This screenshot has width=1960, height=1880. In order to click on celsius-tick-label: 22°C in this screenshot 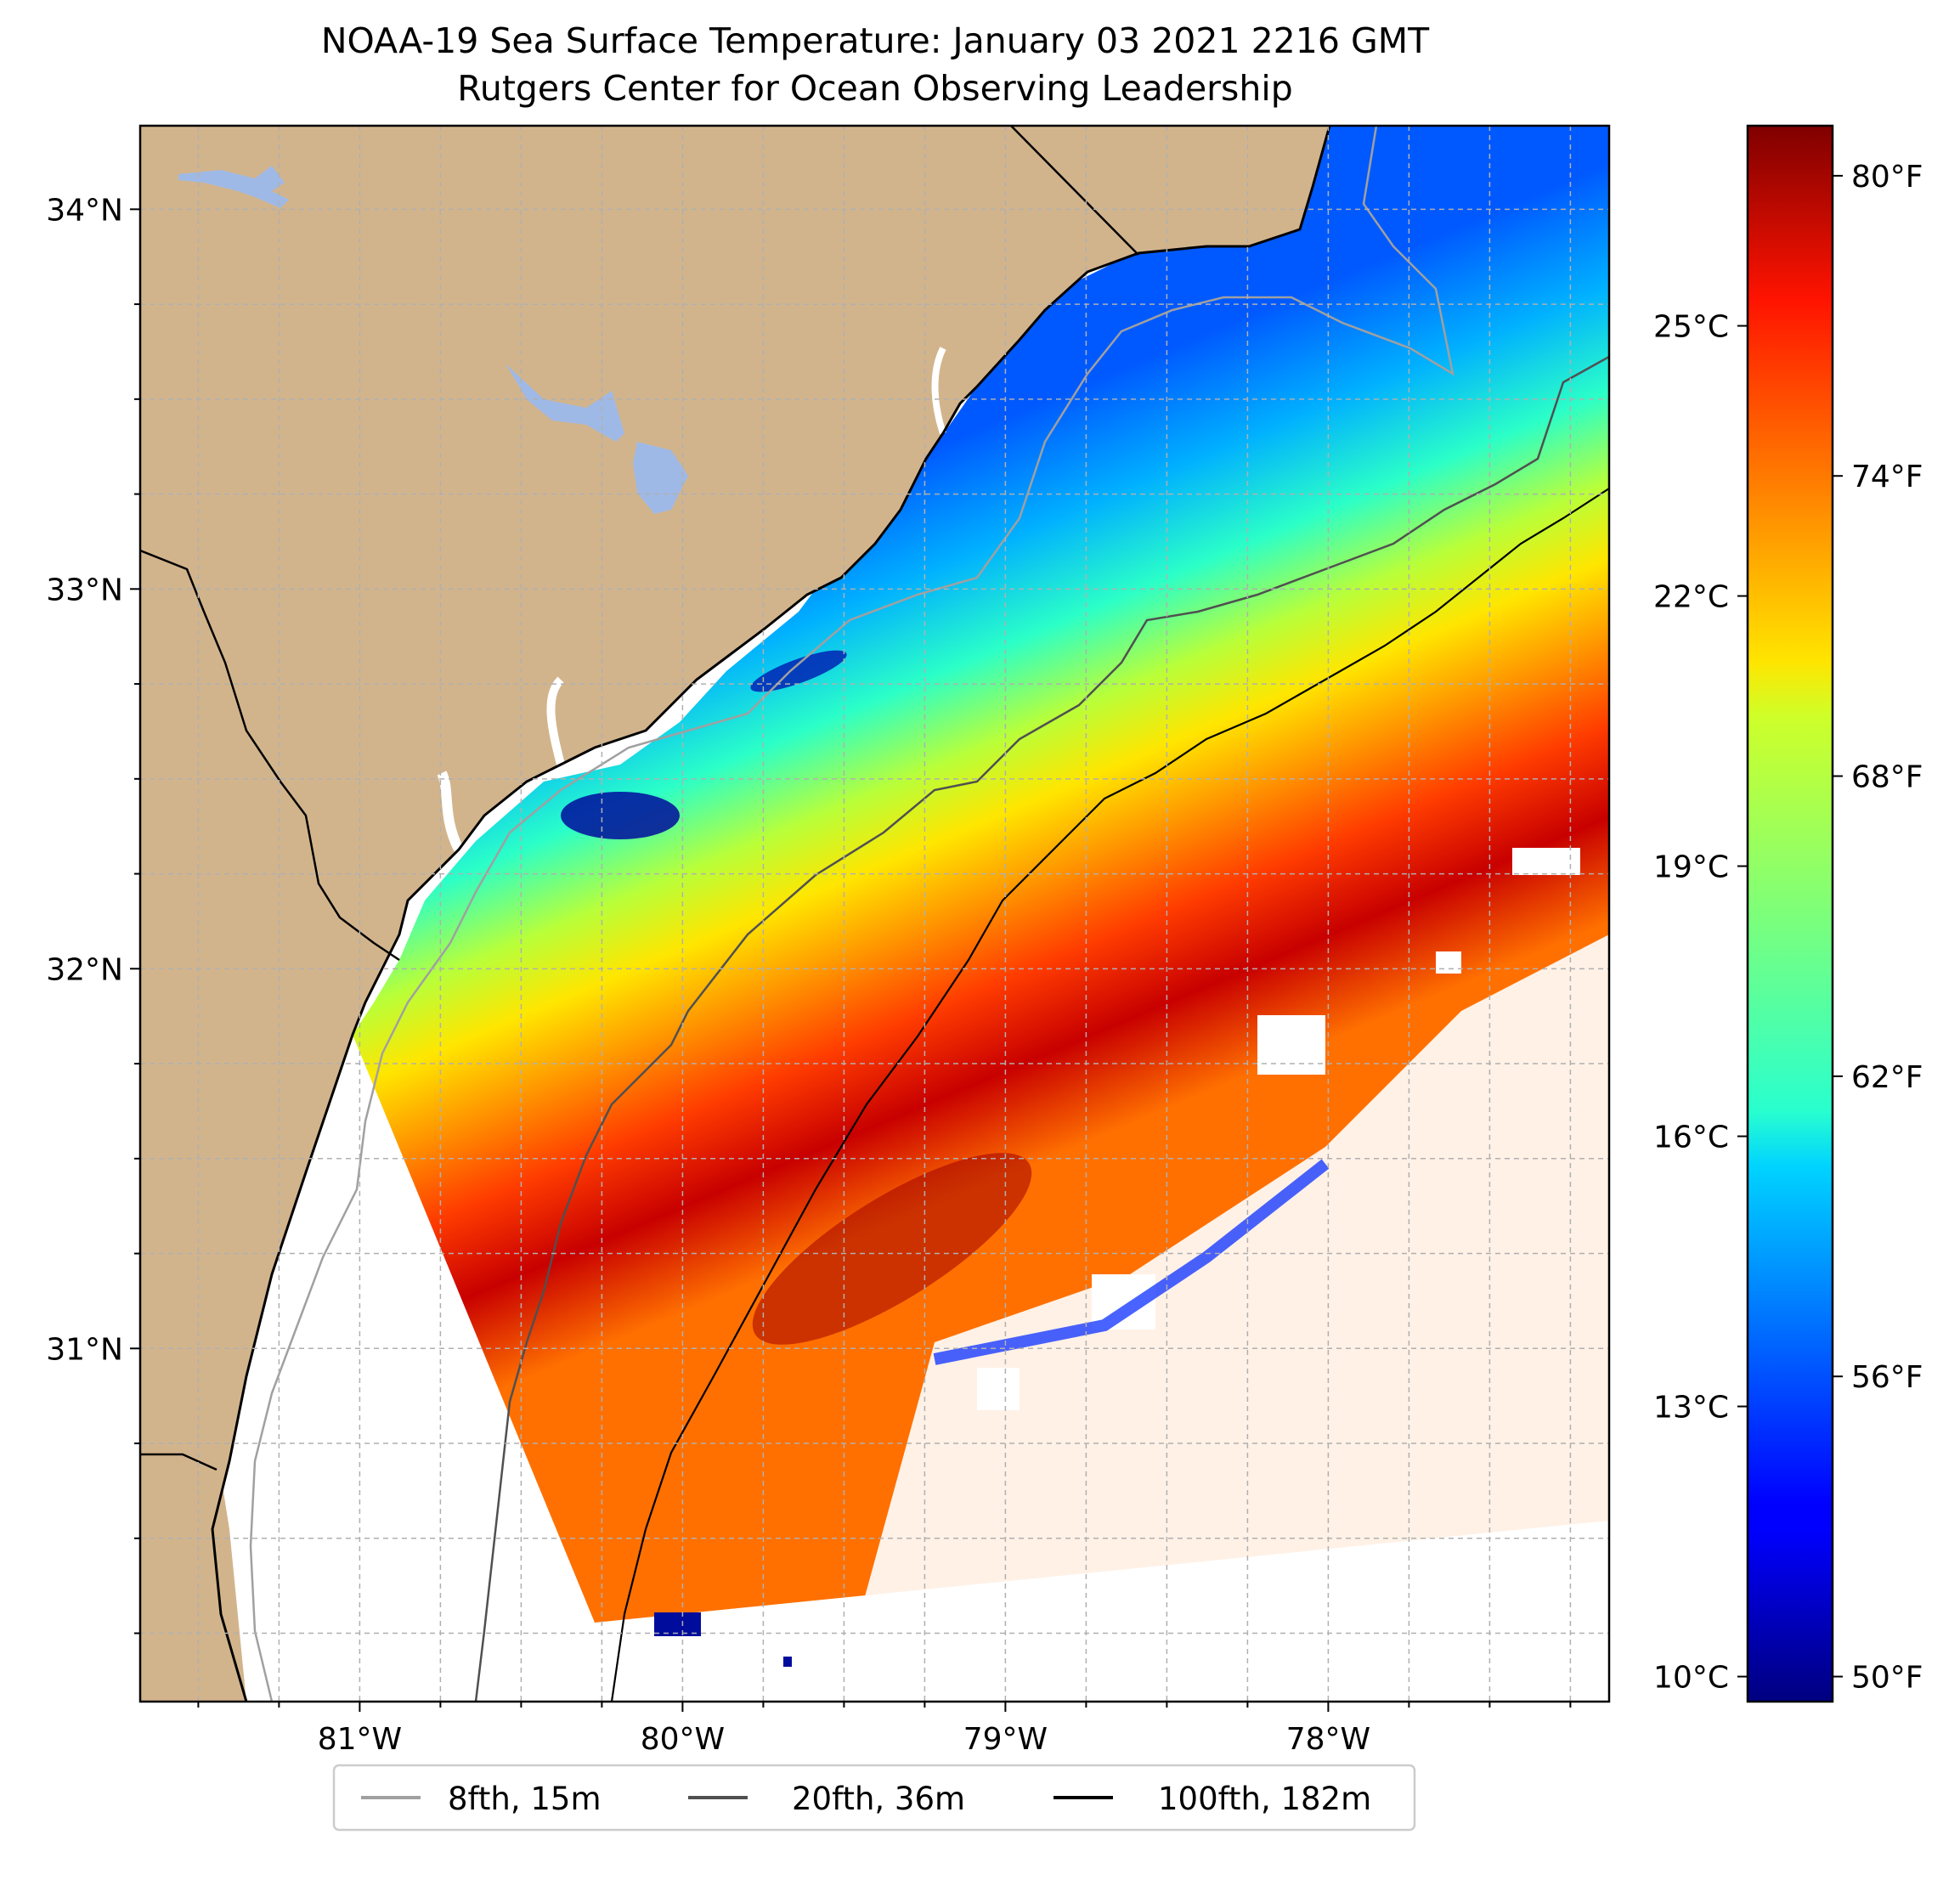, I will do `click(1691, 598)`.